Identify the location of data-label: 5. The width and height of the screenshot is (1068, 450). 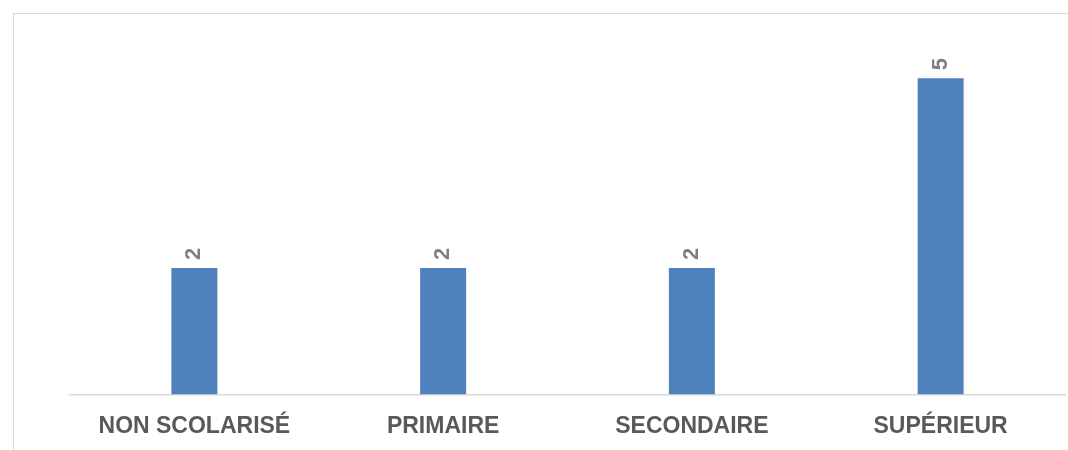
(939, 64).